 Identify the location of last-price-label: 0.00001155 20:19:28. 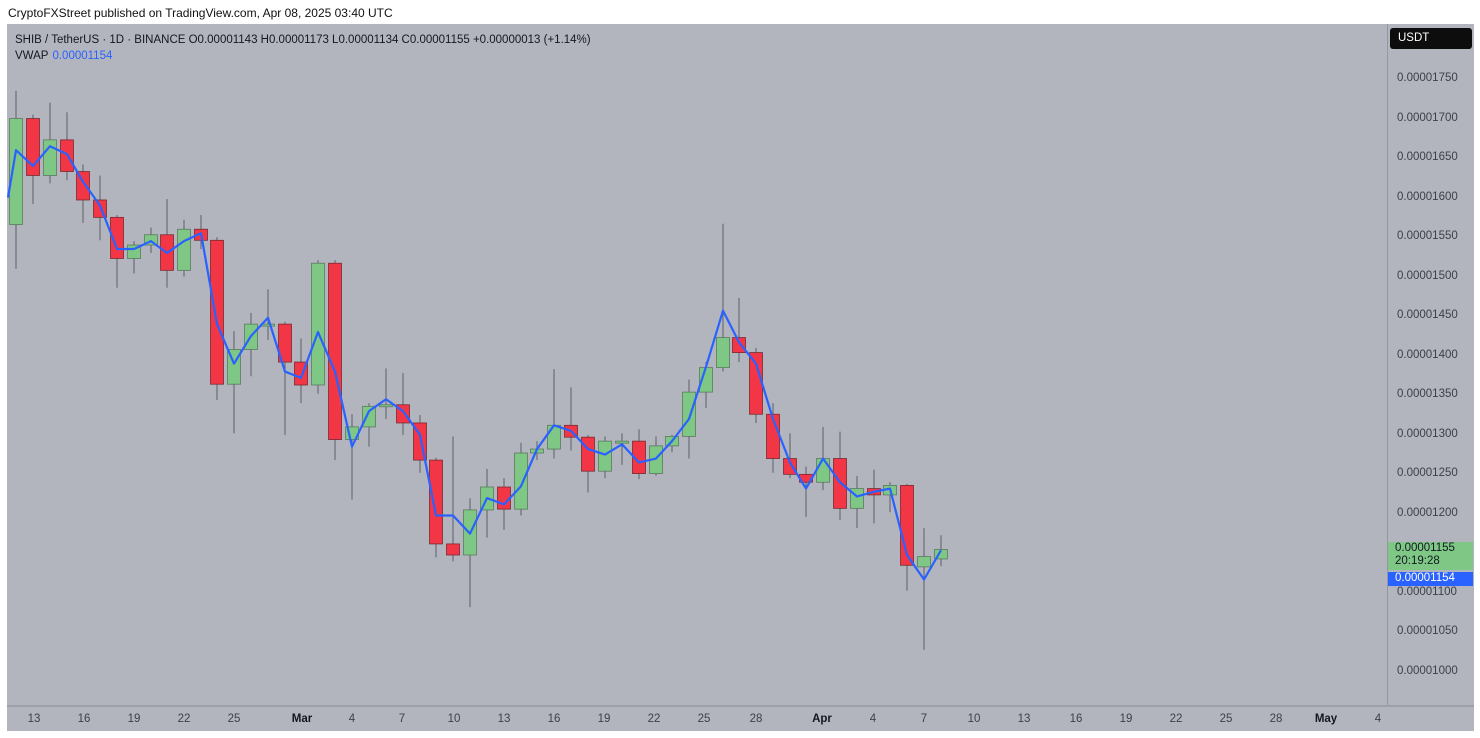
(1430, 556).